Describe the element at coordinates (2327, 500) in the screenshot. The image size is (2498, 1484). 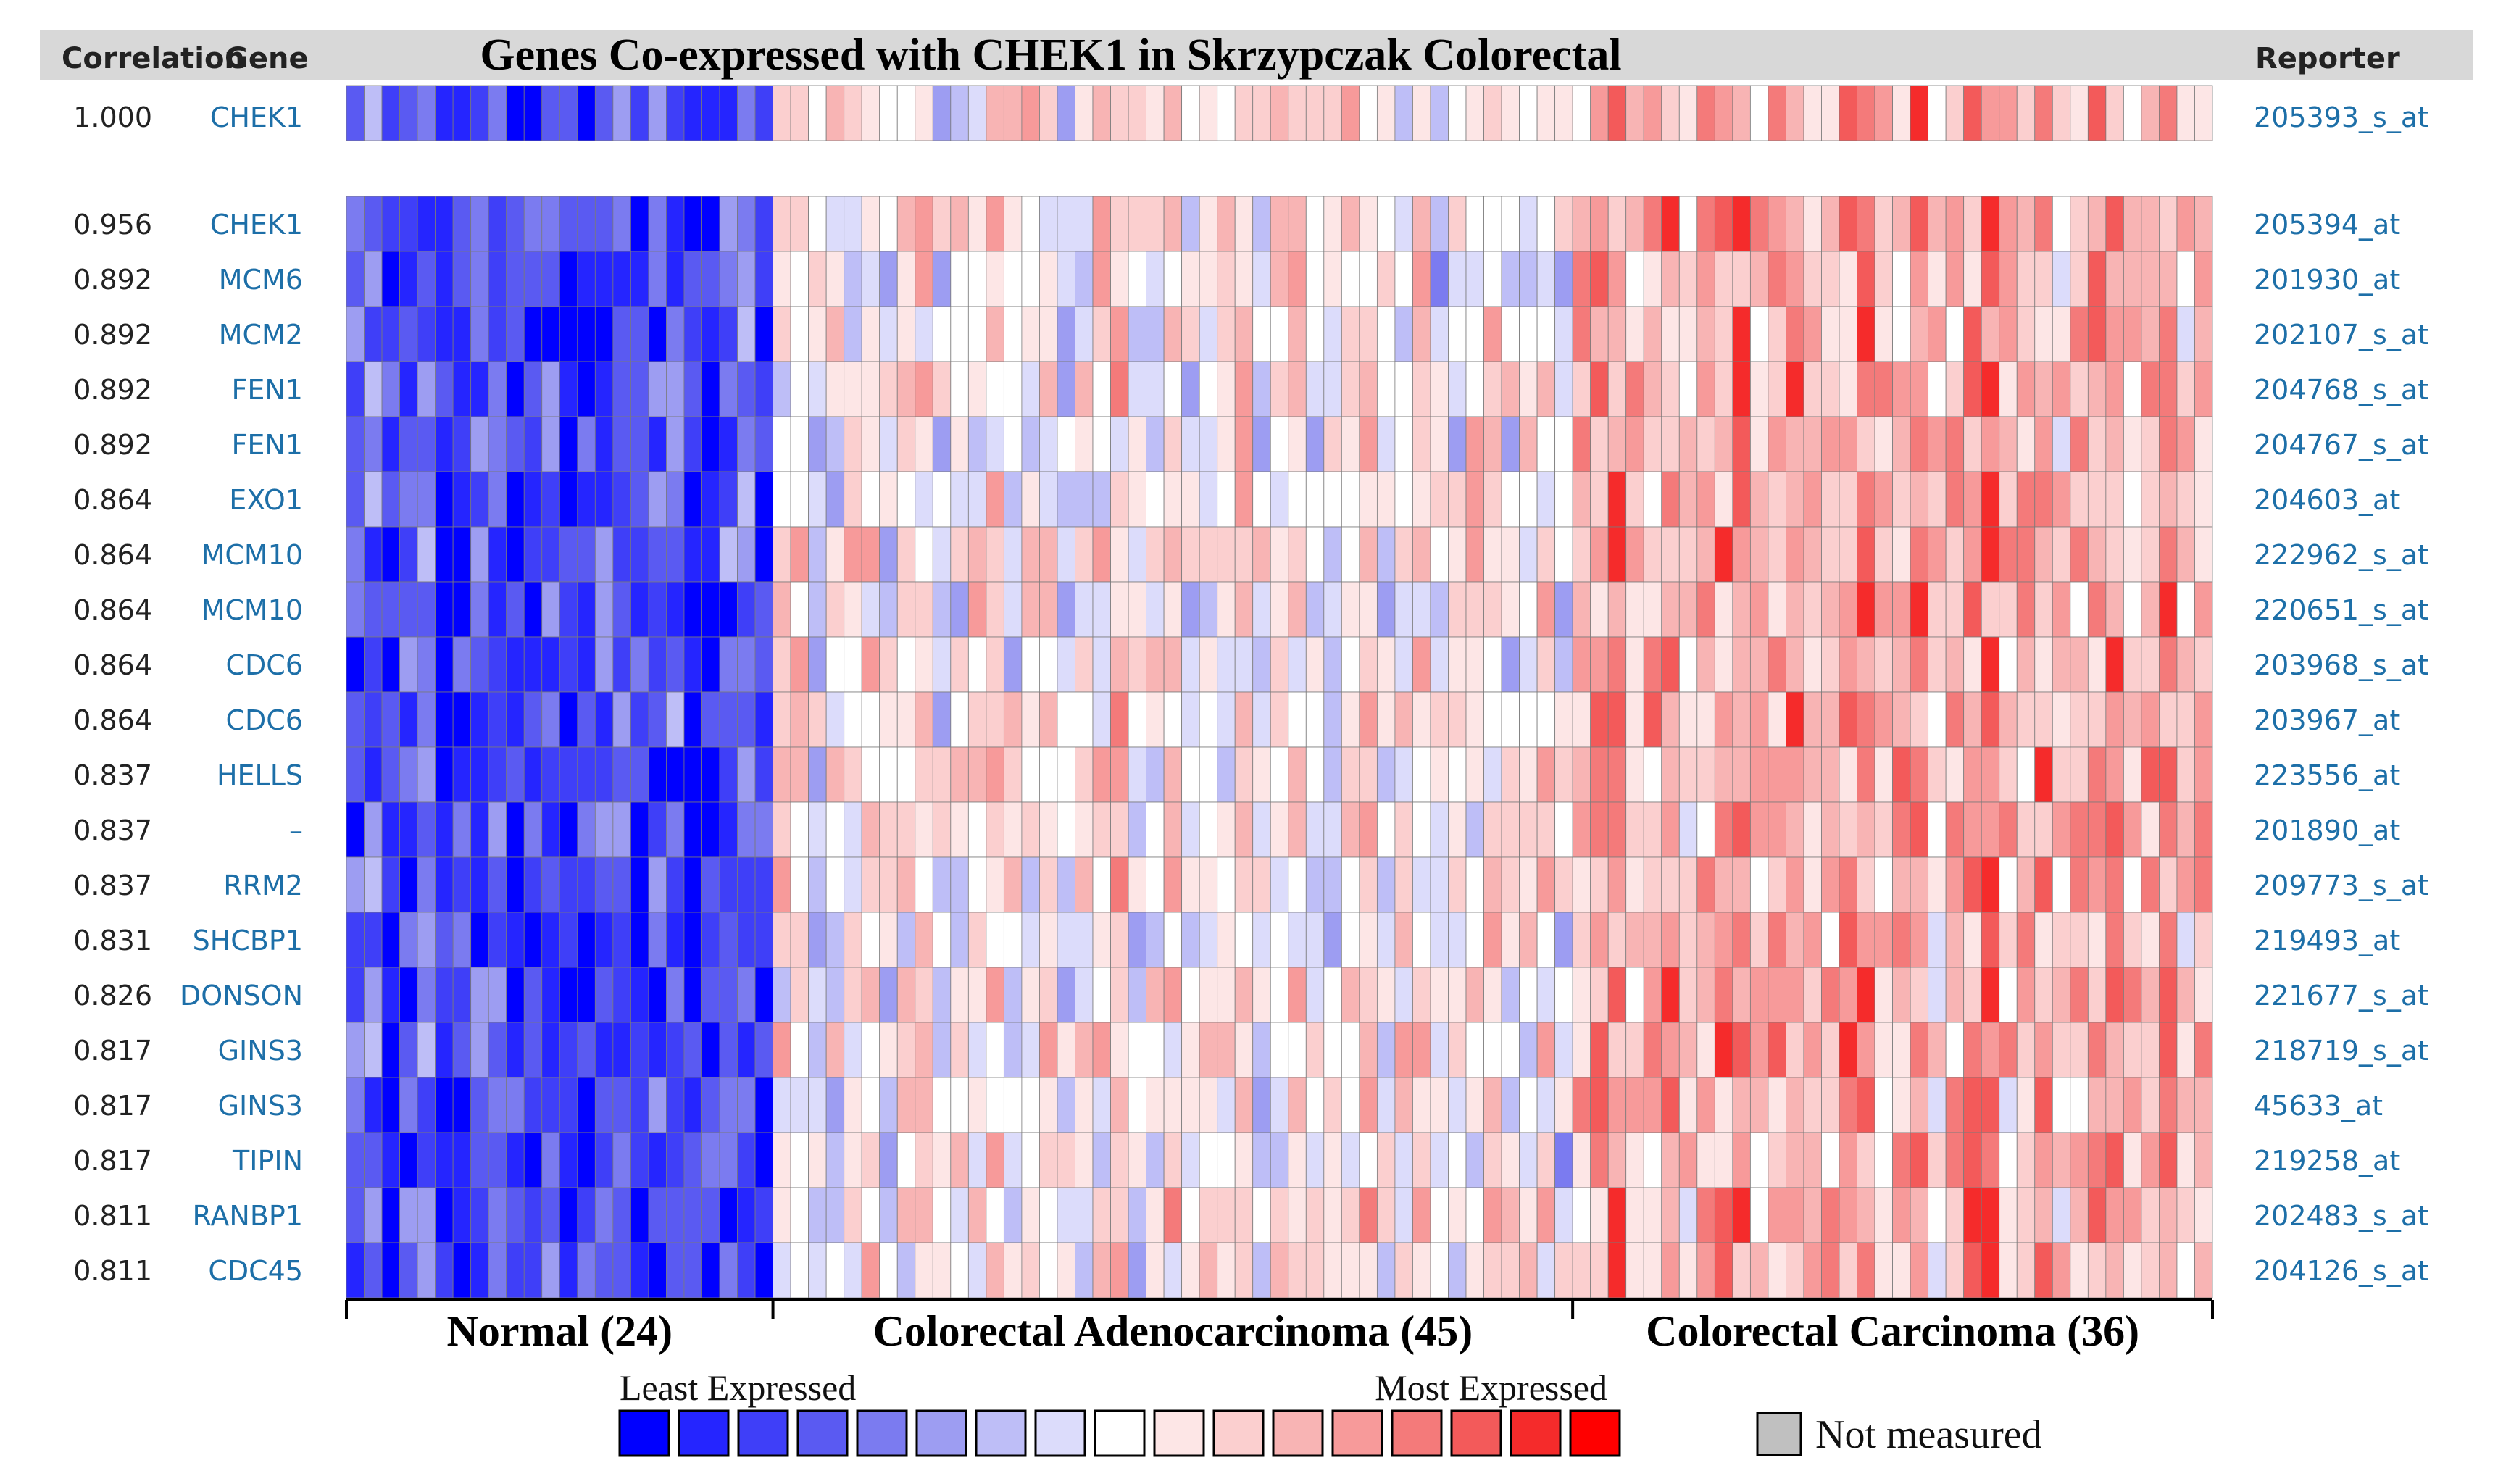
I see `row-reporter-link: 204603_at` at that location.